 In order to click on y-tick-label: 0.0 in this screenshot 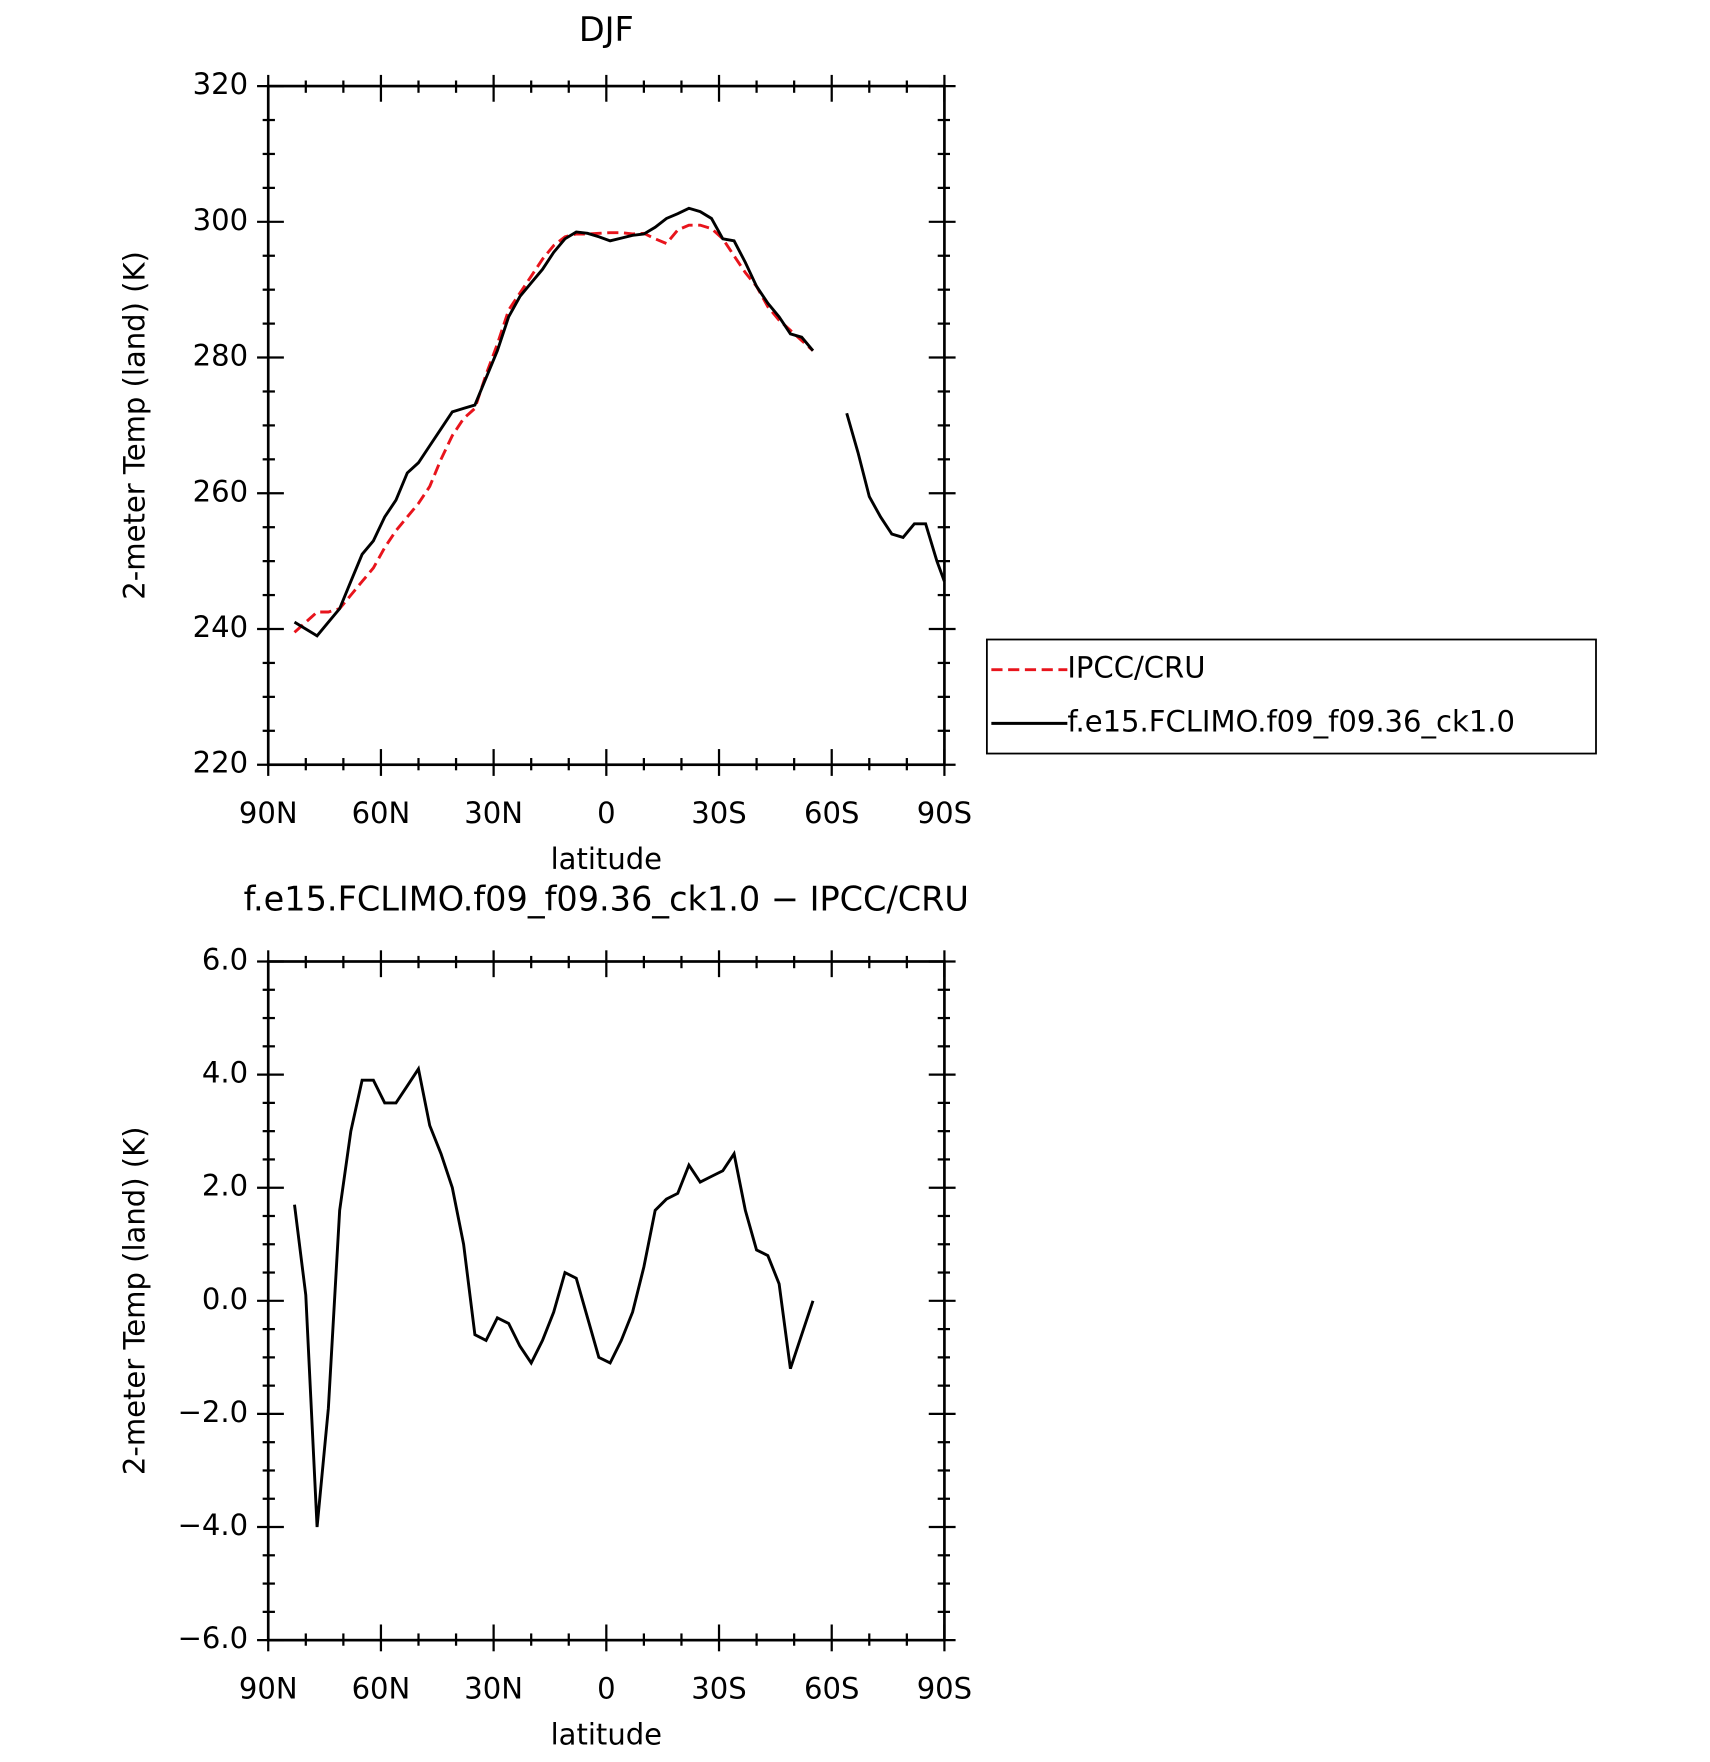, I will do `click(225, 1299)`.